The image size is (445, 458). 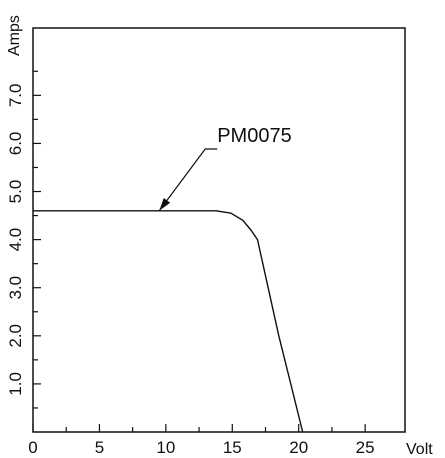 I want to click on y-tick-label: 1.0, so click(x=15, y=384).